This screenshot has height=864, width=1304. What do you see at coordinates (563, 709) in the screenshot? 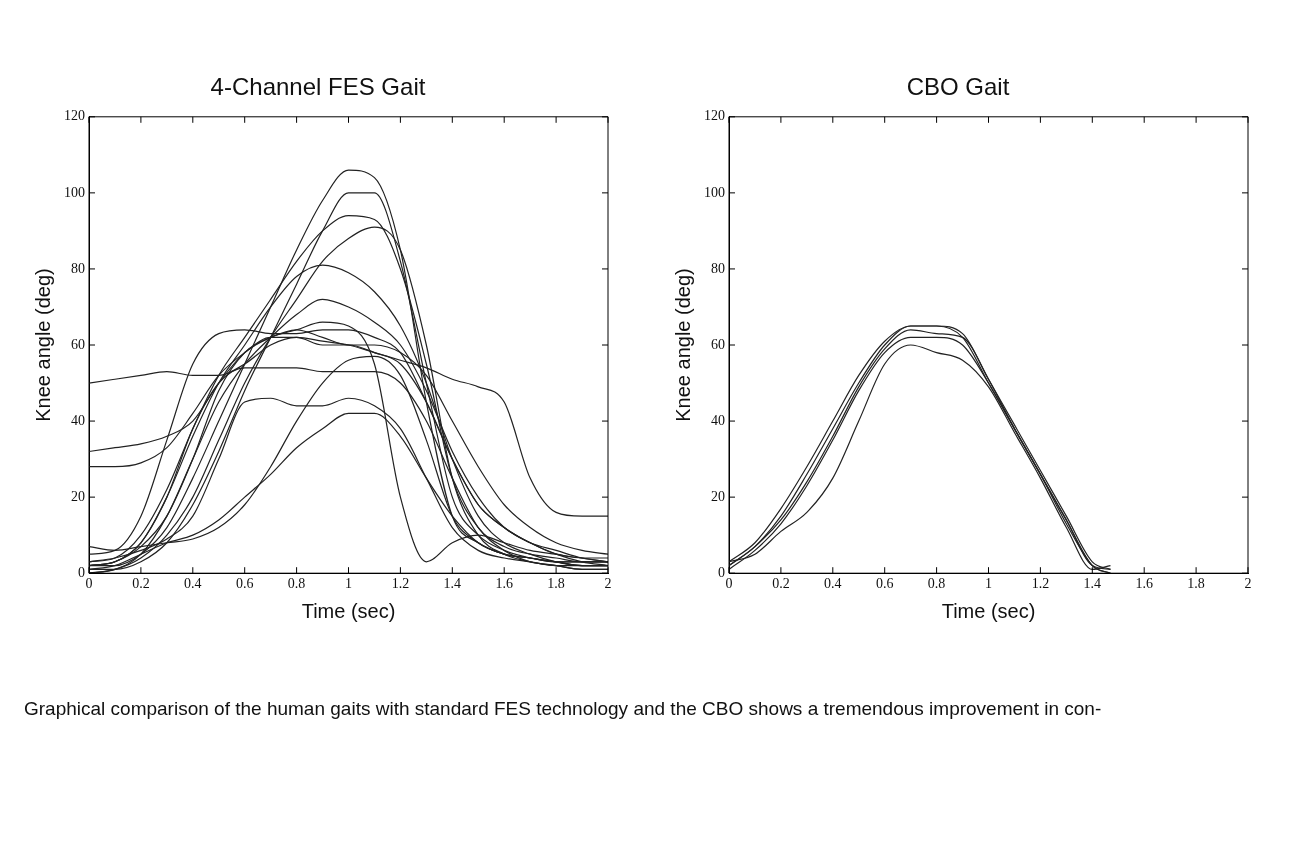
I see `text: Graphical comparison of the human gaits with standard FES technology and the CBO shows a tremendous improvement in con-` at bounding box center [563, 709].